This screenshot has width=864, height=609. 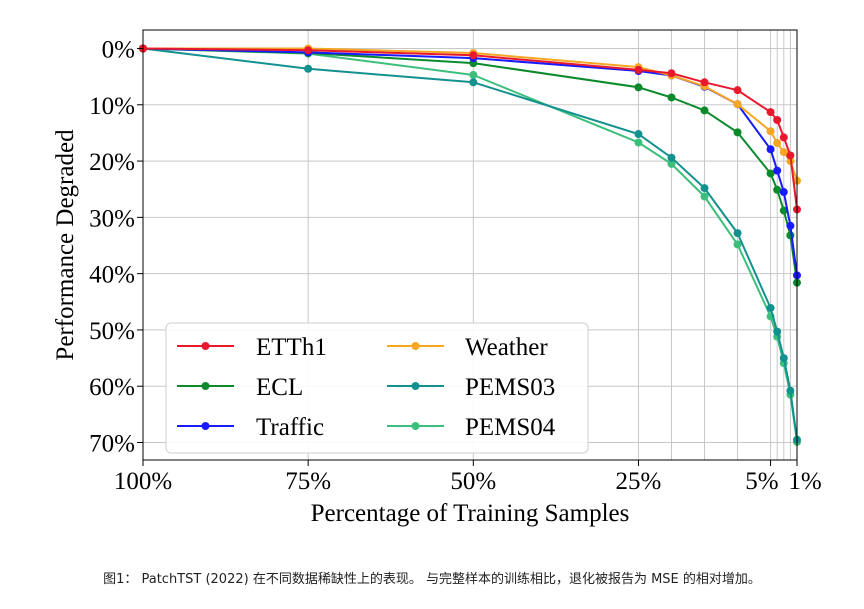 I want to click on y-tick-label: 40%, so click(x=112, y=275).